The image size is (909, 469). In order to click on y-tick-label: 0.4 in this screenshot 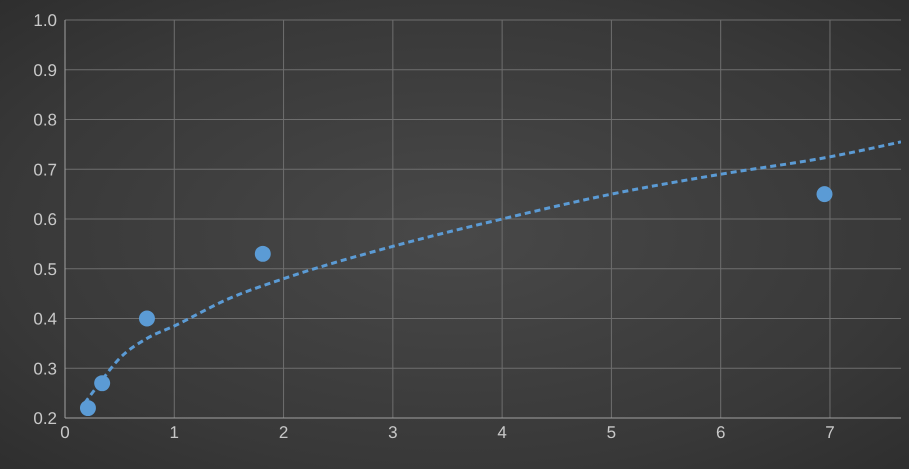, I will do `click(45, 319)`.